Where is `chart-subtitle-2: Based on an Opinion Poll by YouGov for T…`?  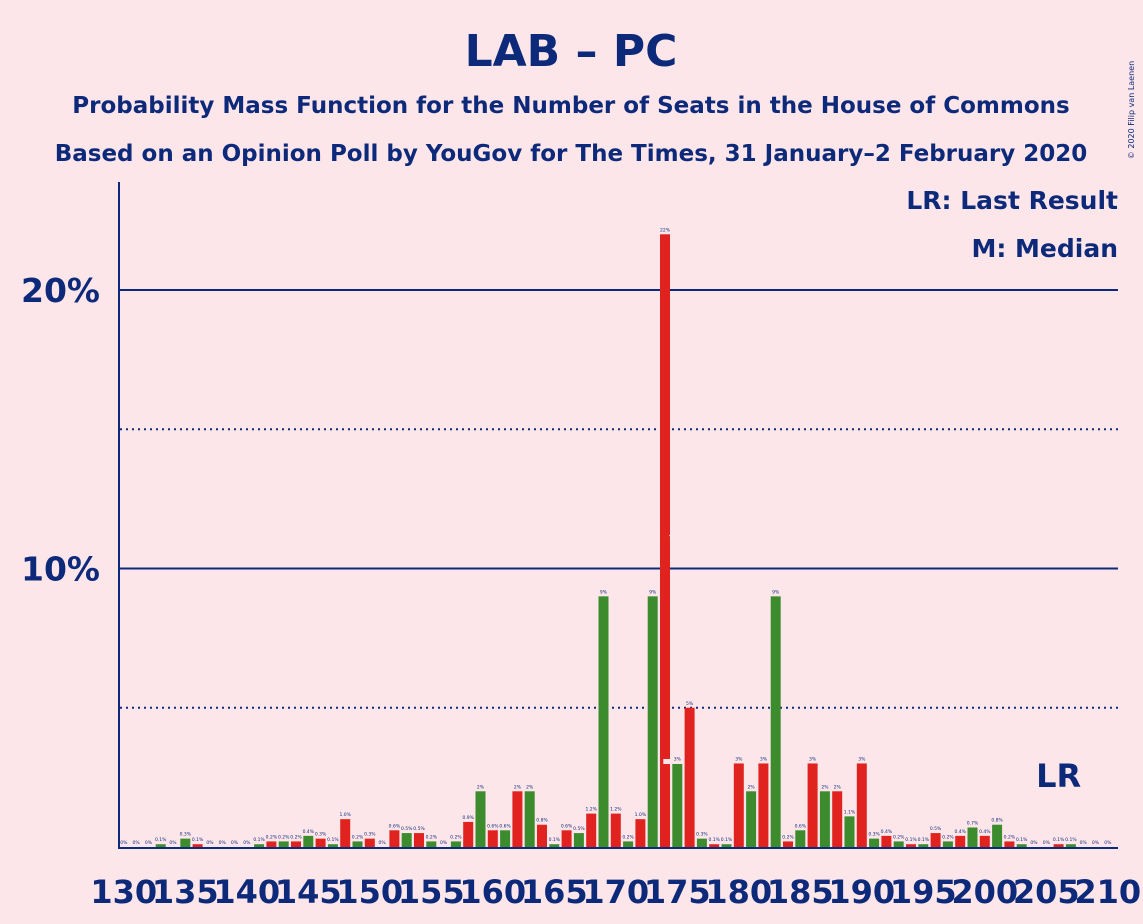 chart-subtitle-2: Based on an Opinion Poll by YouGov for T… is located at coordinates (571, 154).